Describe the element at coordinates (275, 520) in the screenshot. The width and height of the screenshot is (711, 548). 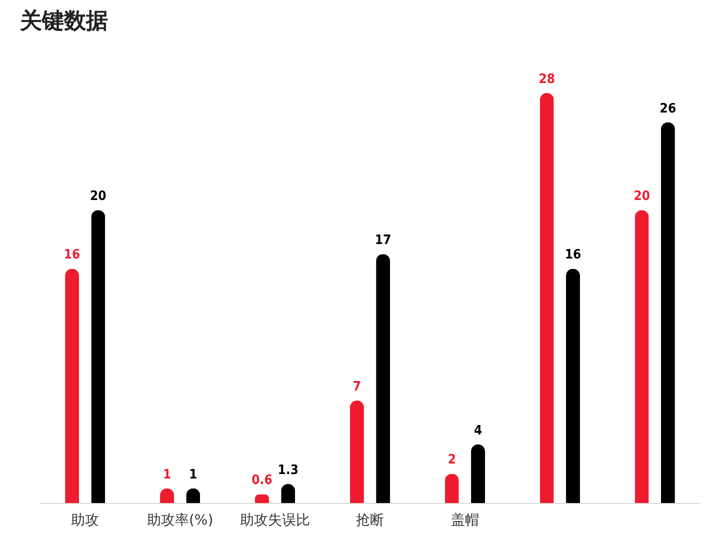
I see `x-tick-label: 助攻失误比` at that location.